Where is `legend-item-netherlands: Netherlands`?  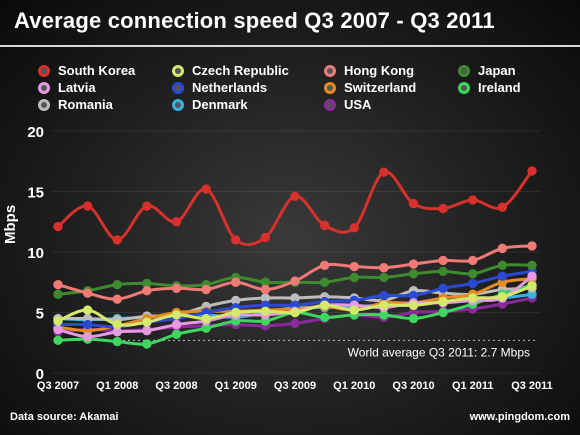 legend-item-netherlands: Netherlands is located at coordinates (219, 87).